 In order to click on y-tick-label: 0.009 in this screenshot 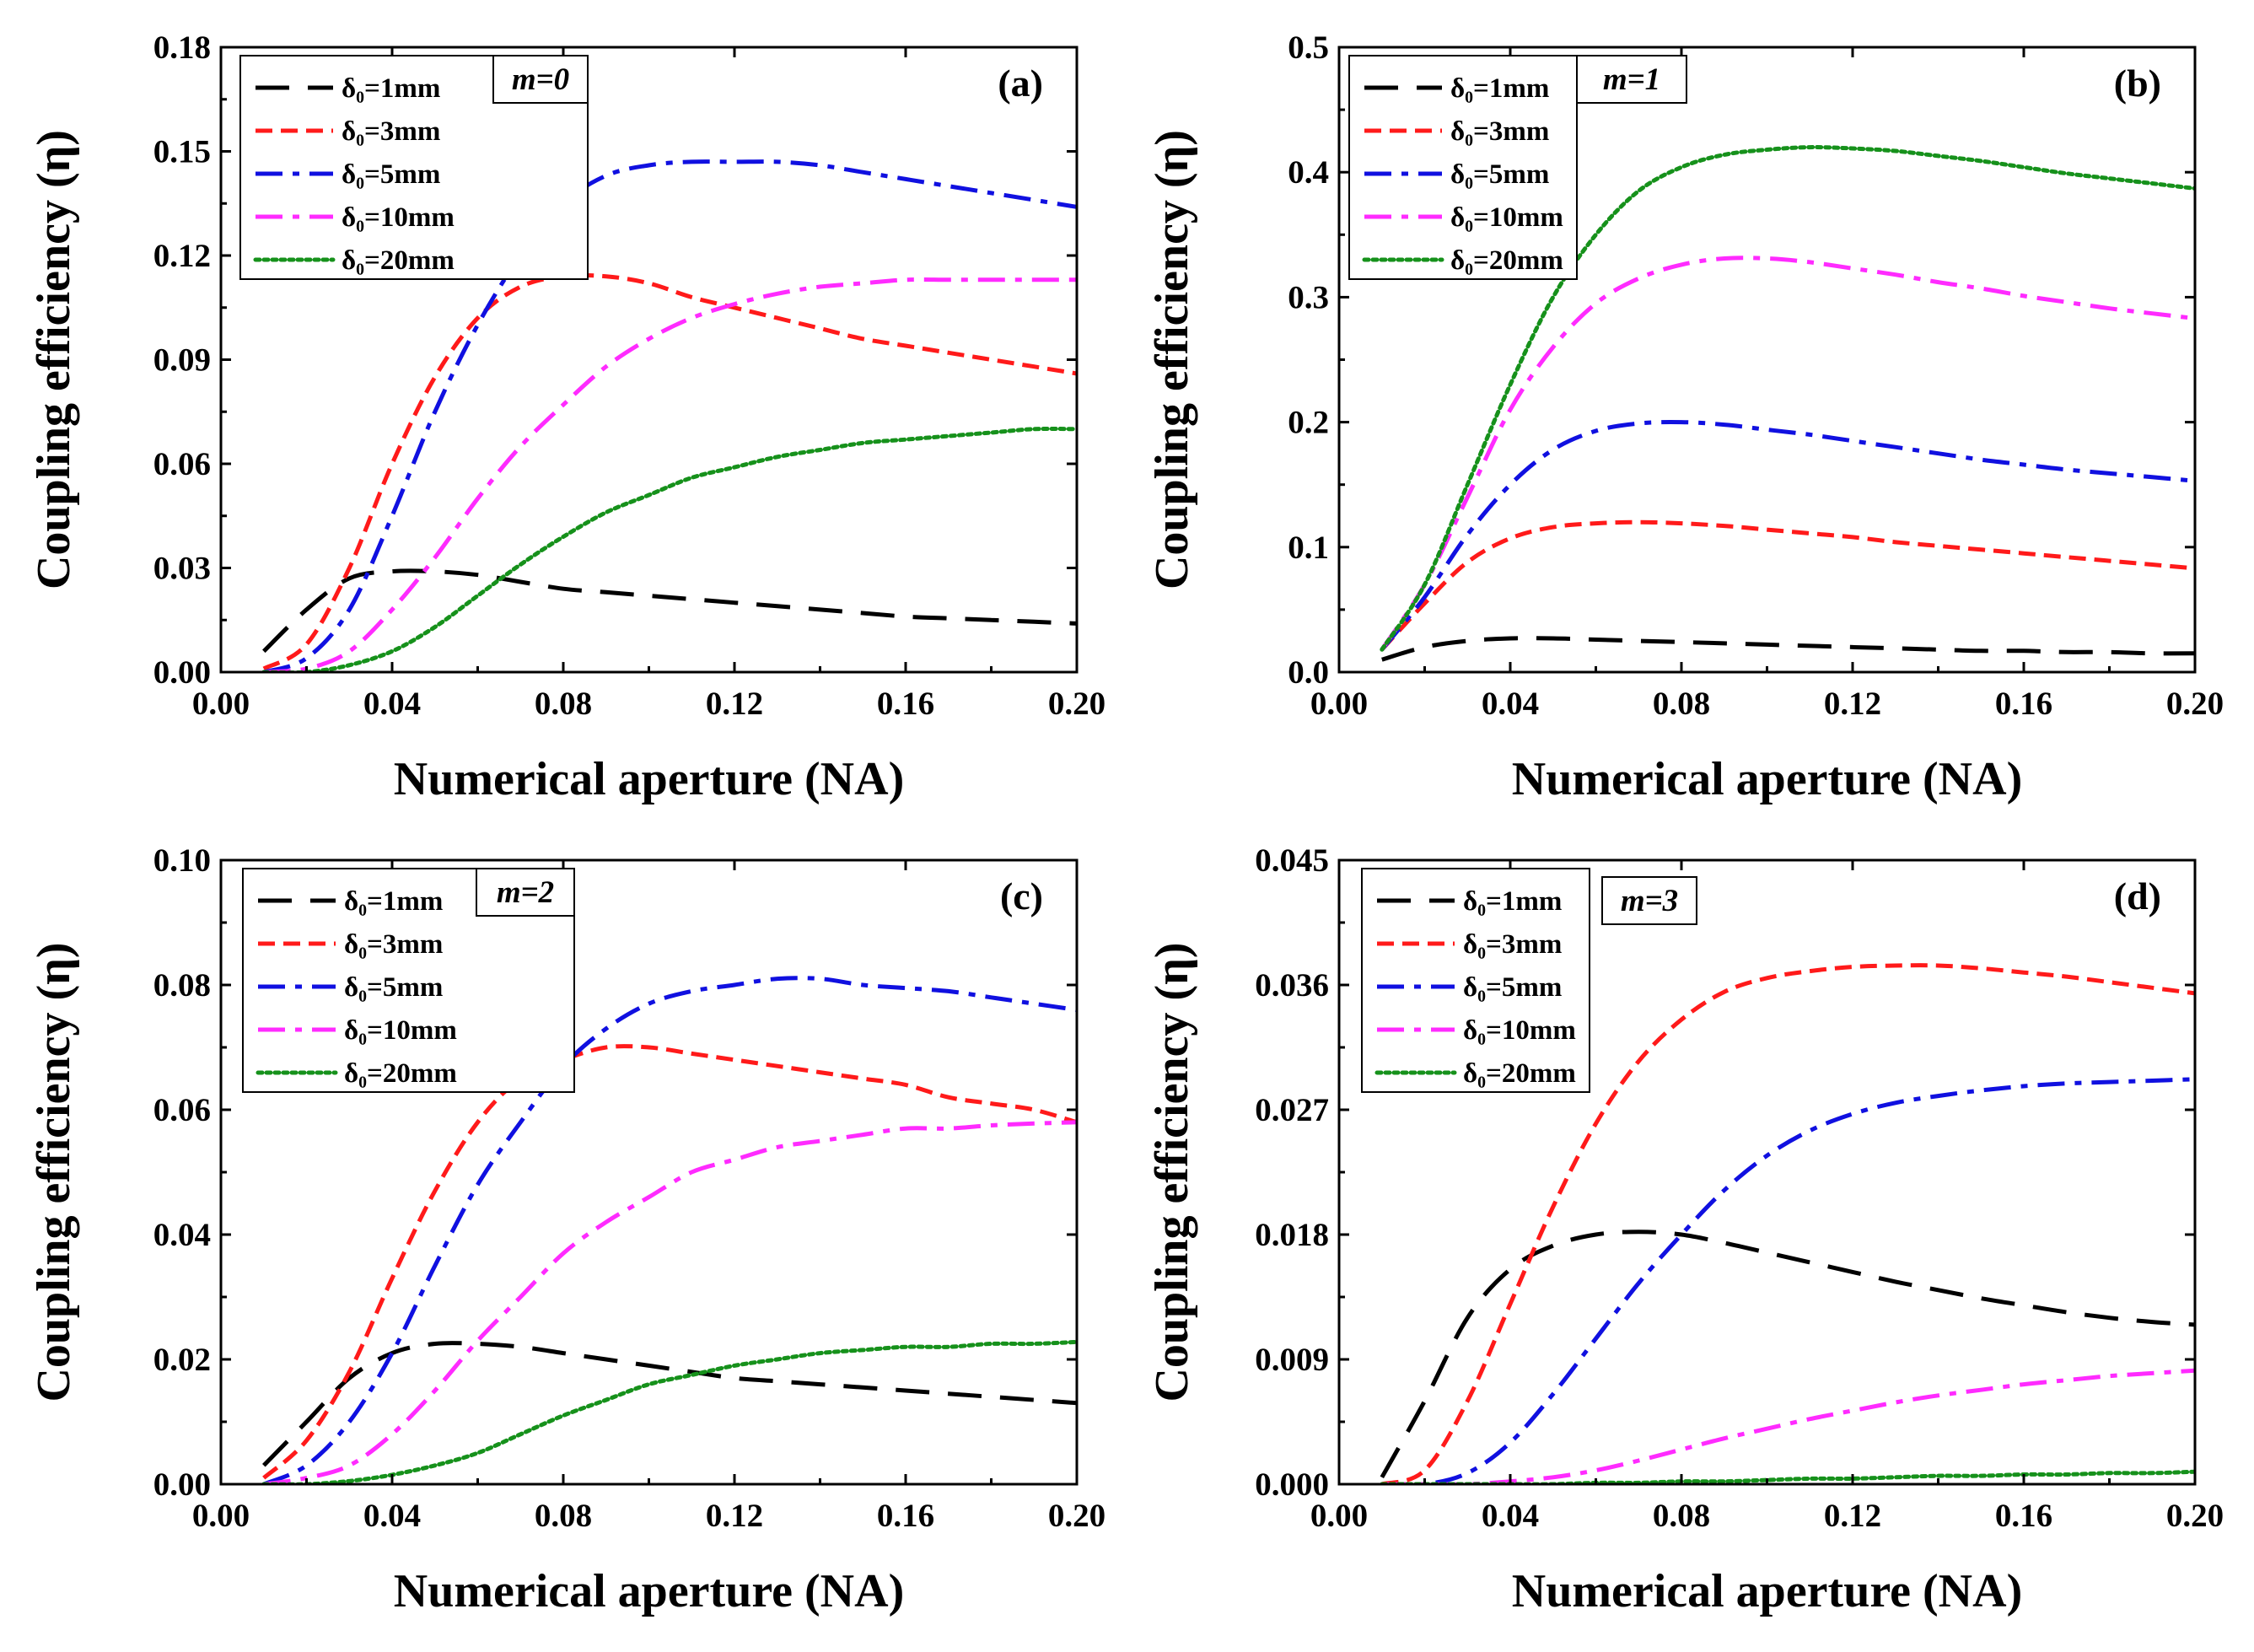, I will do `click(1292, 1360)`.